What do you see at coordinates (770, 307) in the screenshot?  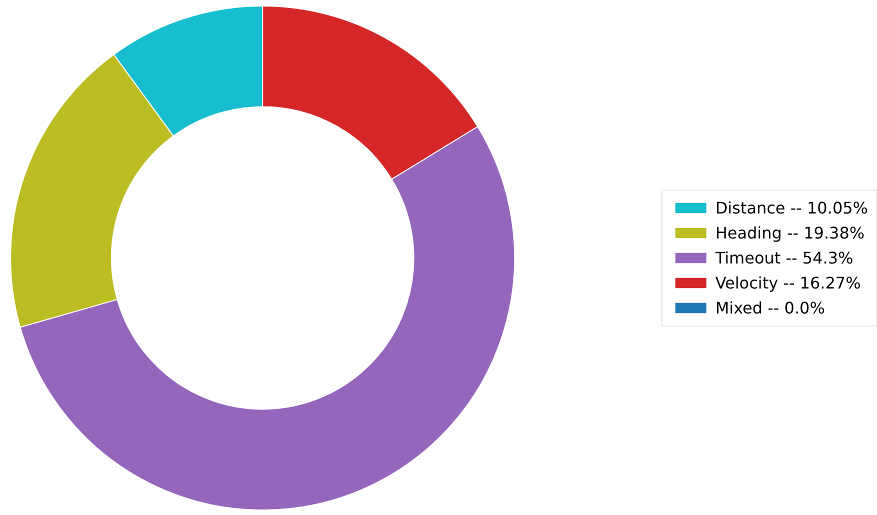 I see `legend-label: Mixed -- 0.0%` at bounding box center [770, 307].